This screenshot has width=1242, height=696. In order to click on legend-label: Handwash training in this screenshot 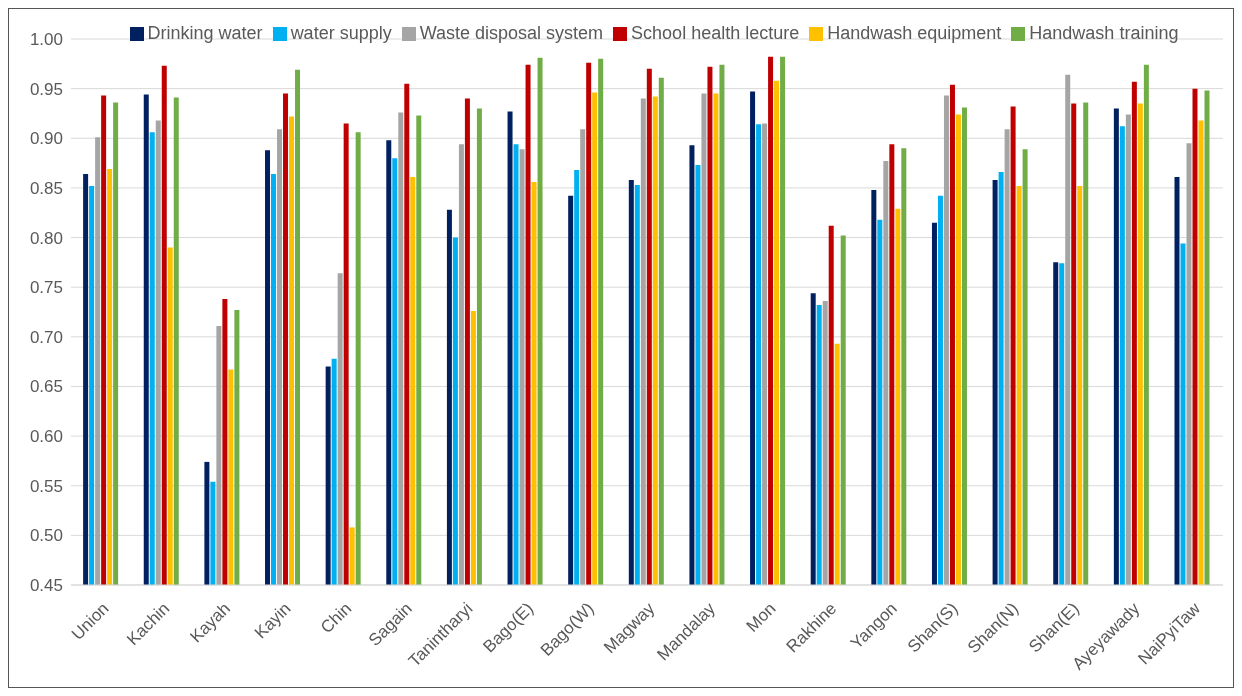, I will do `click(1104, 33)`.